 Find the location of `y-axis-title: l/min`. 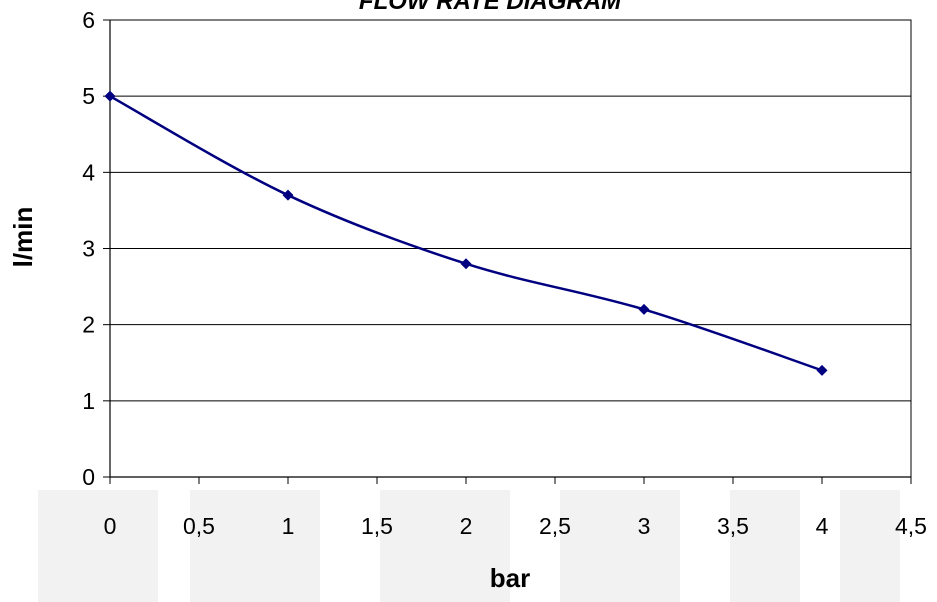

y-axis-title: l/min is located at coordinates (23, 237).